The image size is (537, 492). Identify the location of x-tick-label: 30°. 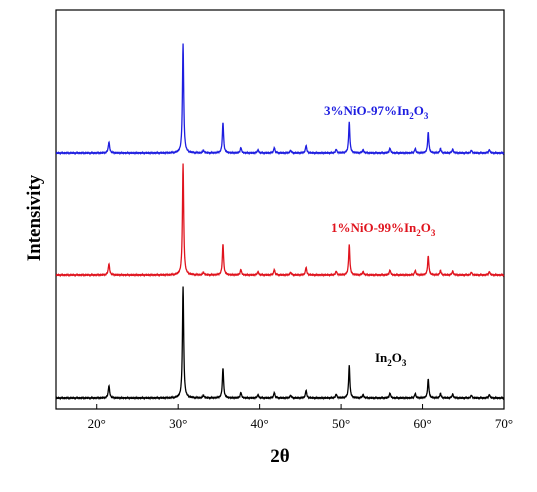
(178, 423).